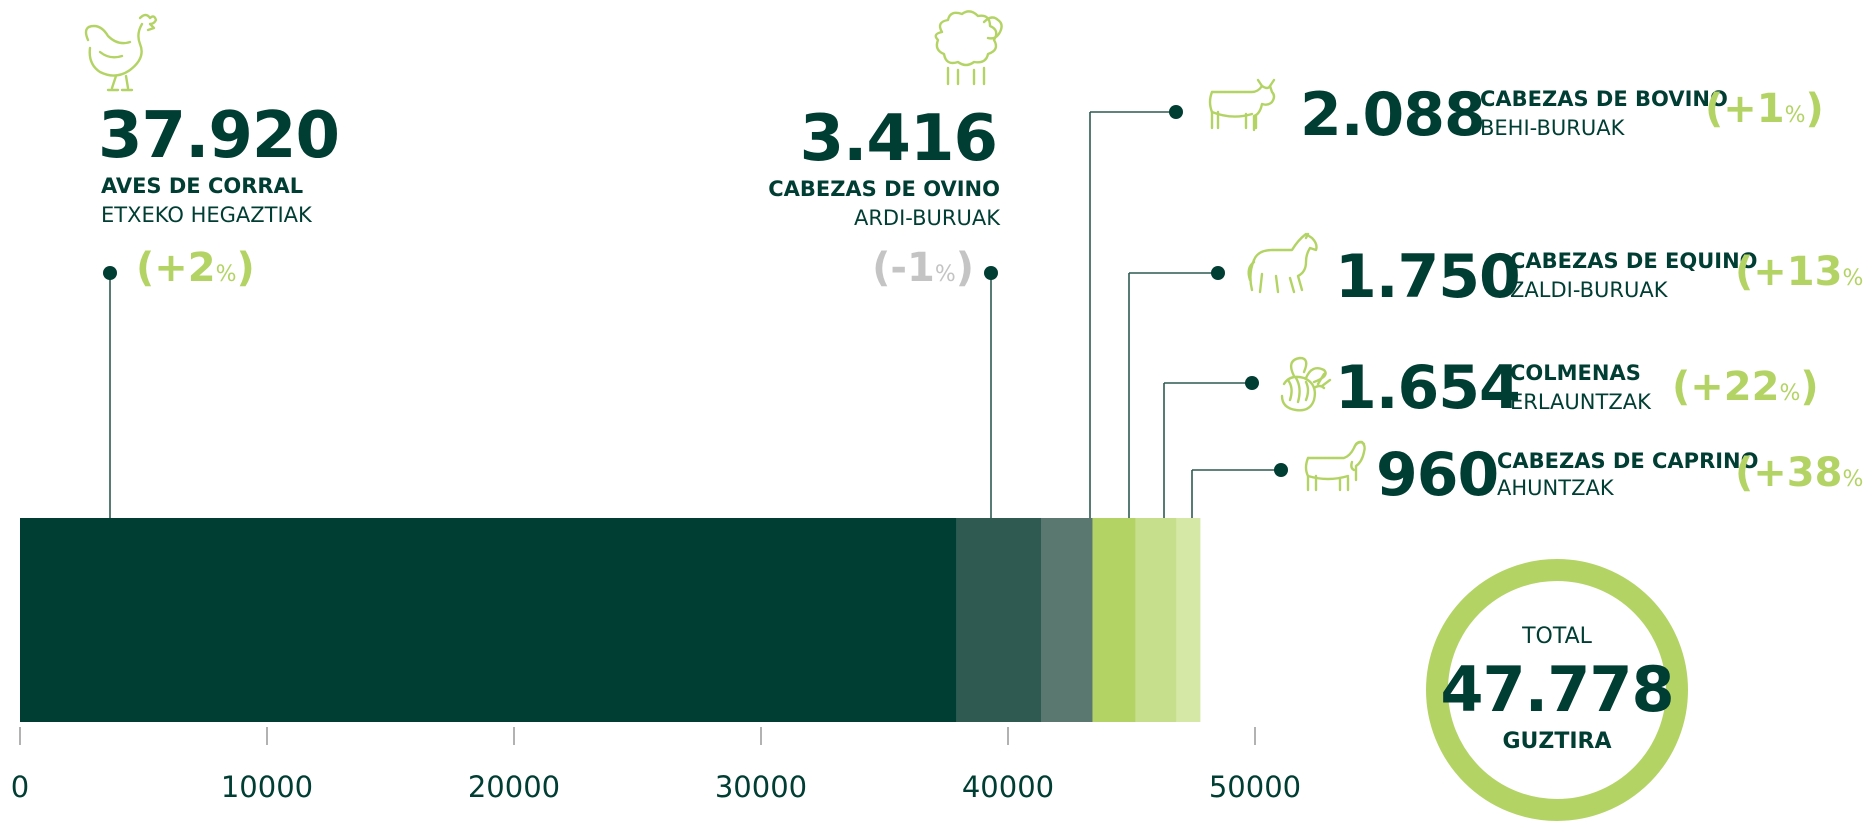  I want to click on bar-hives, so click(1156, 620).